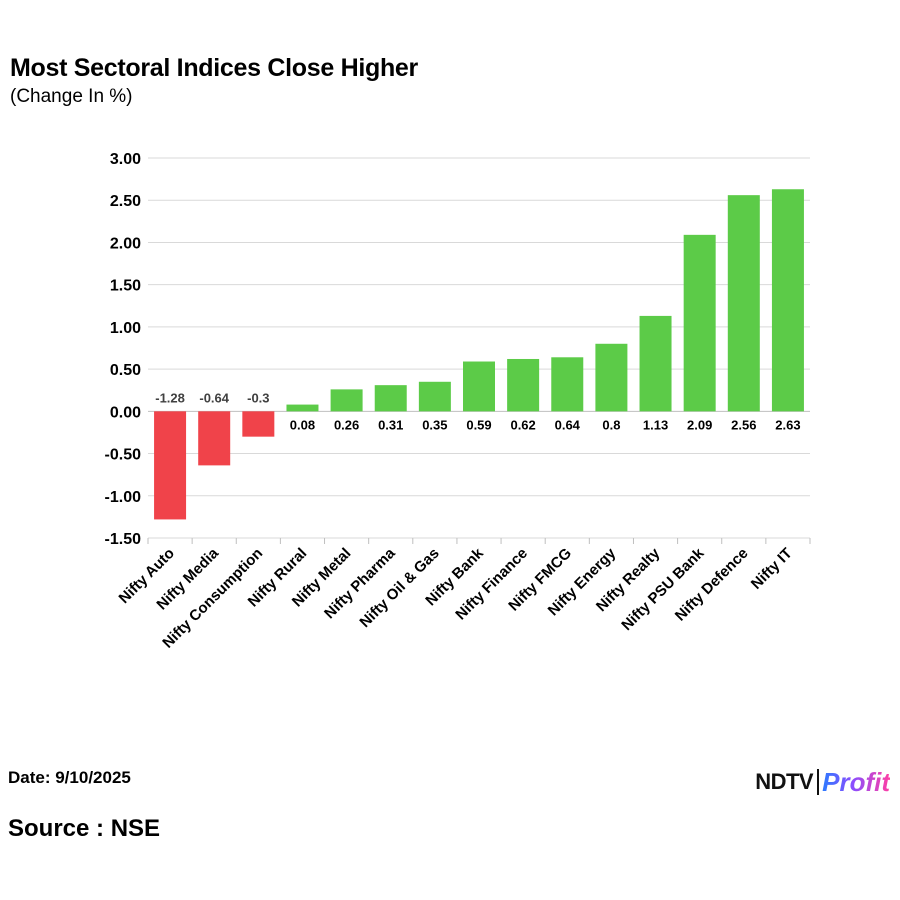 The image size is (900, 900). Describe the element at coordinates (522, 424) in the screenshot. I see `data-label: 0.62` at that location.